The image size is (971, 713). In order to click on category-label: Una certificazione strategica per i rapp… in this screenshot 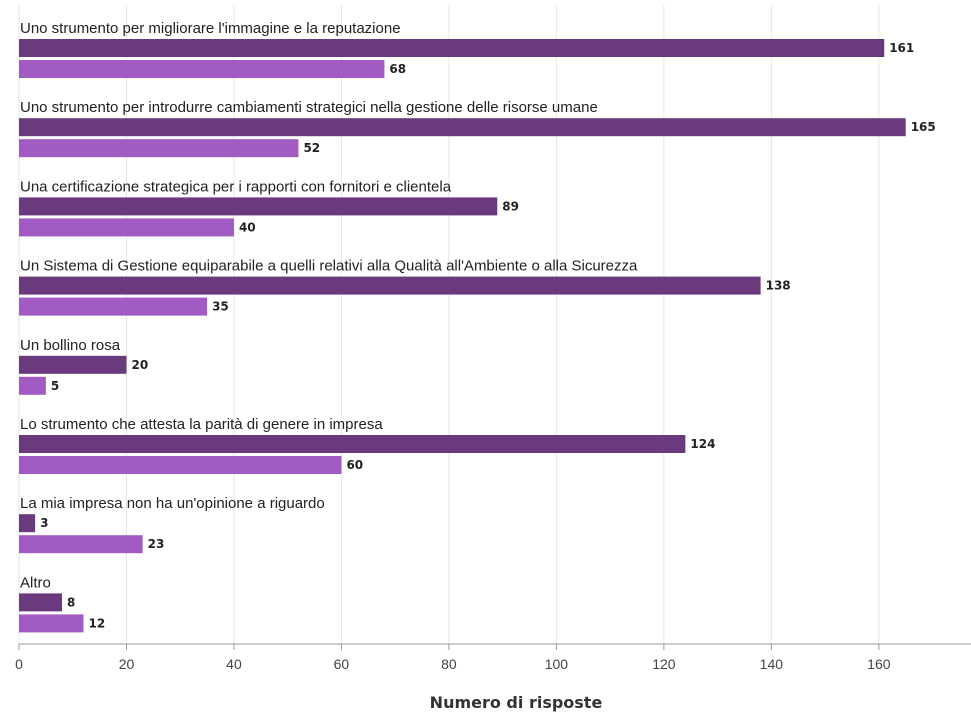, I will do `click(236, 186)`.